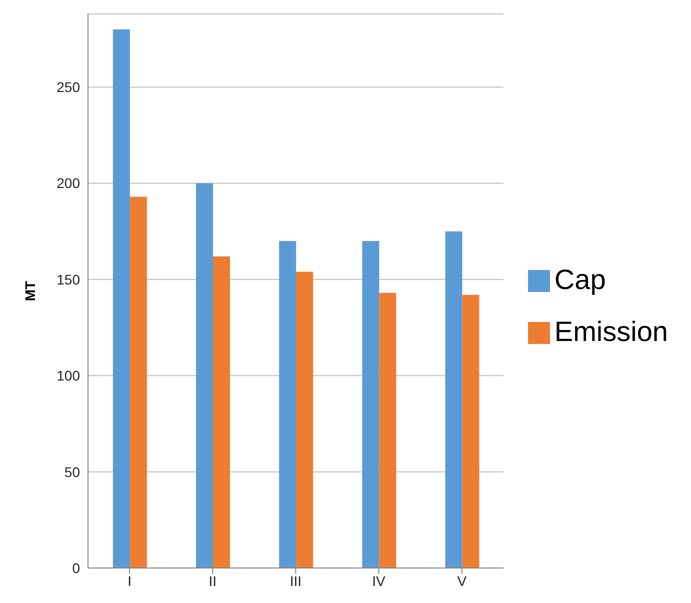 The image size is (691, 603). Describe the element at coordinates (130, 580) in the screenshot. I see `x-tick-label: I` at that location.